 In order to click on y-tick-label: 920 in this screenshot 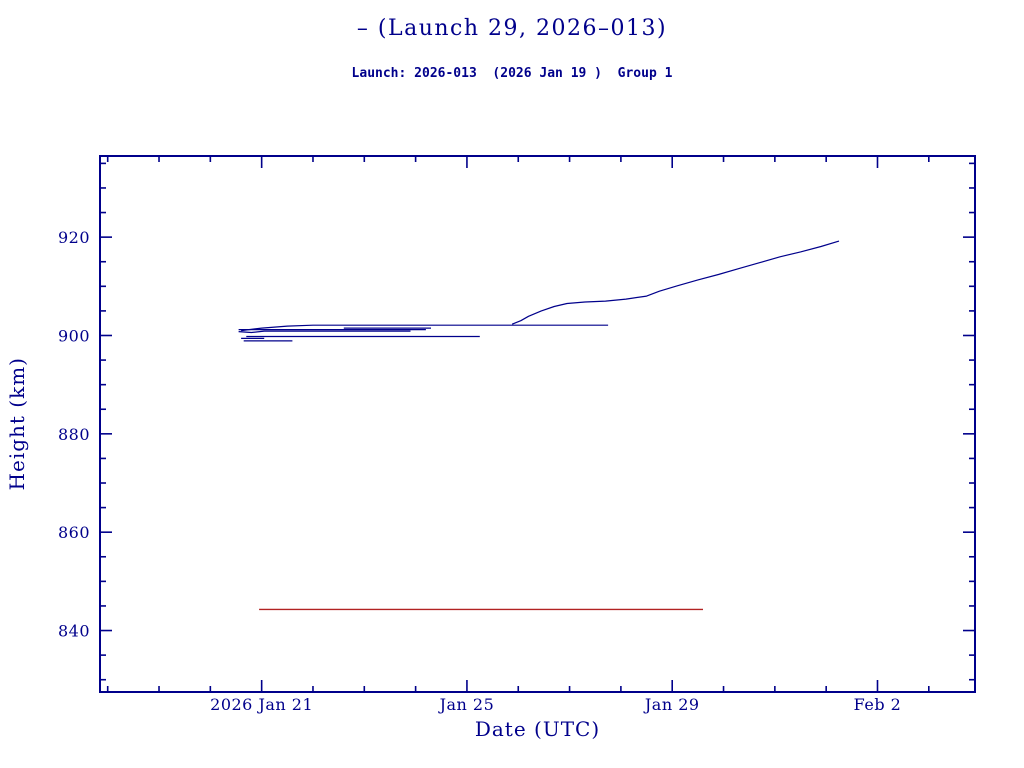, I will do `click(74, 237)`.